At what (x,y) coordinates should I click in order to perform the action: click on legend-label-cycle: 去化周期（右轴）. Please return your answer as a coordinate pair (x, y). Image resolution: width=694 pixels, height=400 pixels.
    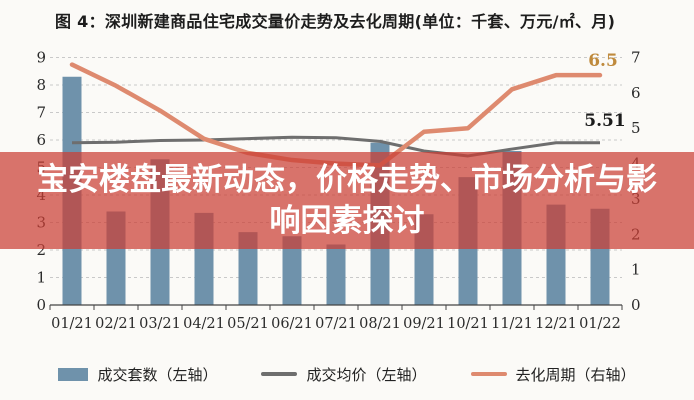
    Looking at the image, I should click on (575, 374).